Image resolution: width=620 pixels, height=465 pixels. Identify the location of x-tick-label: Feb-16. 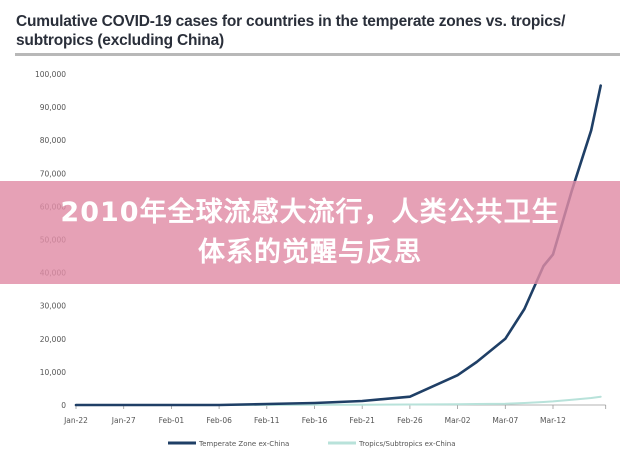
(315, 420).